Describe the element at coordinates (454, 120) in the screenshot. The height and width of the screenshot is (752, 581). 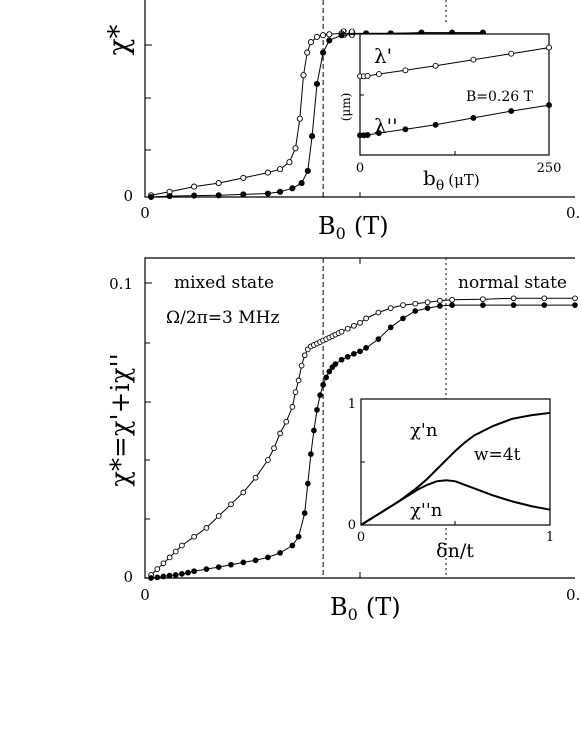
I see `top-inset-series-filled` at that location.